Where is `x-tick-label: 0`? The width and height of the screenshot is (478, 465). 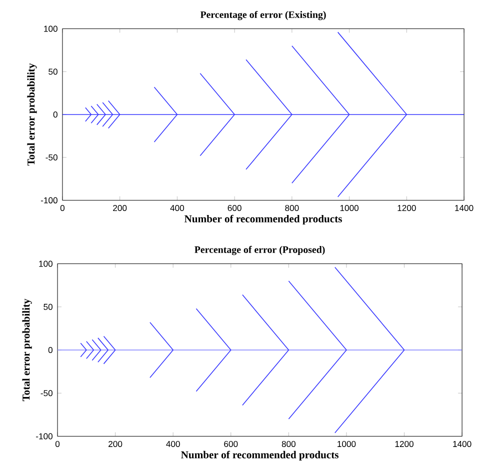
x-tick-label: 0 is located at coordinates (62, 208).